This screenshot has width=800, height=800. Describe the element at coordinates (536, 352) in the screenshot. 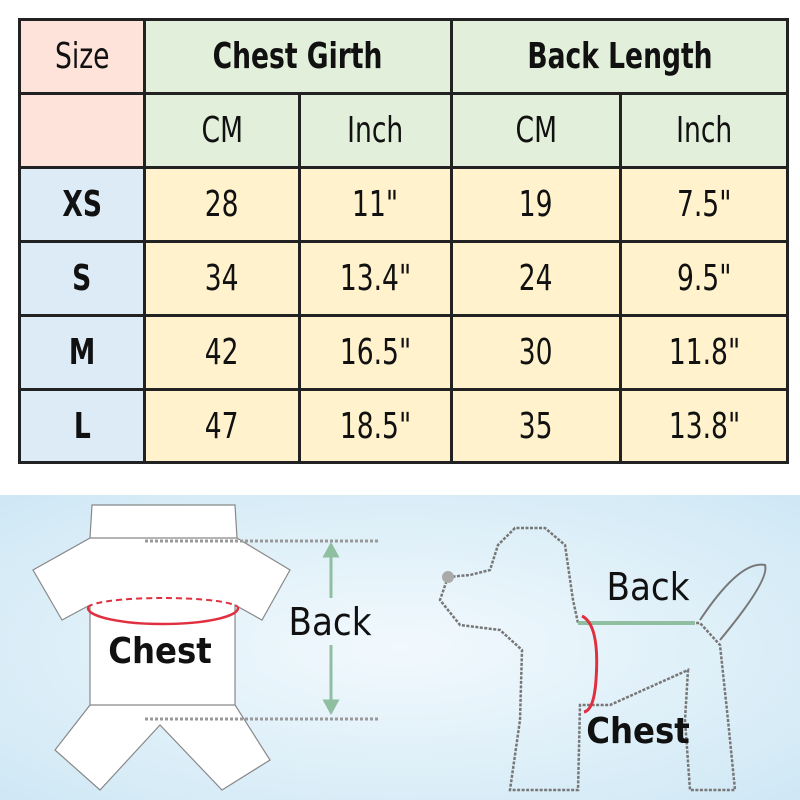

I see `value-cell: 30` at that location.